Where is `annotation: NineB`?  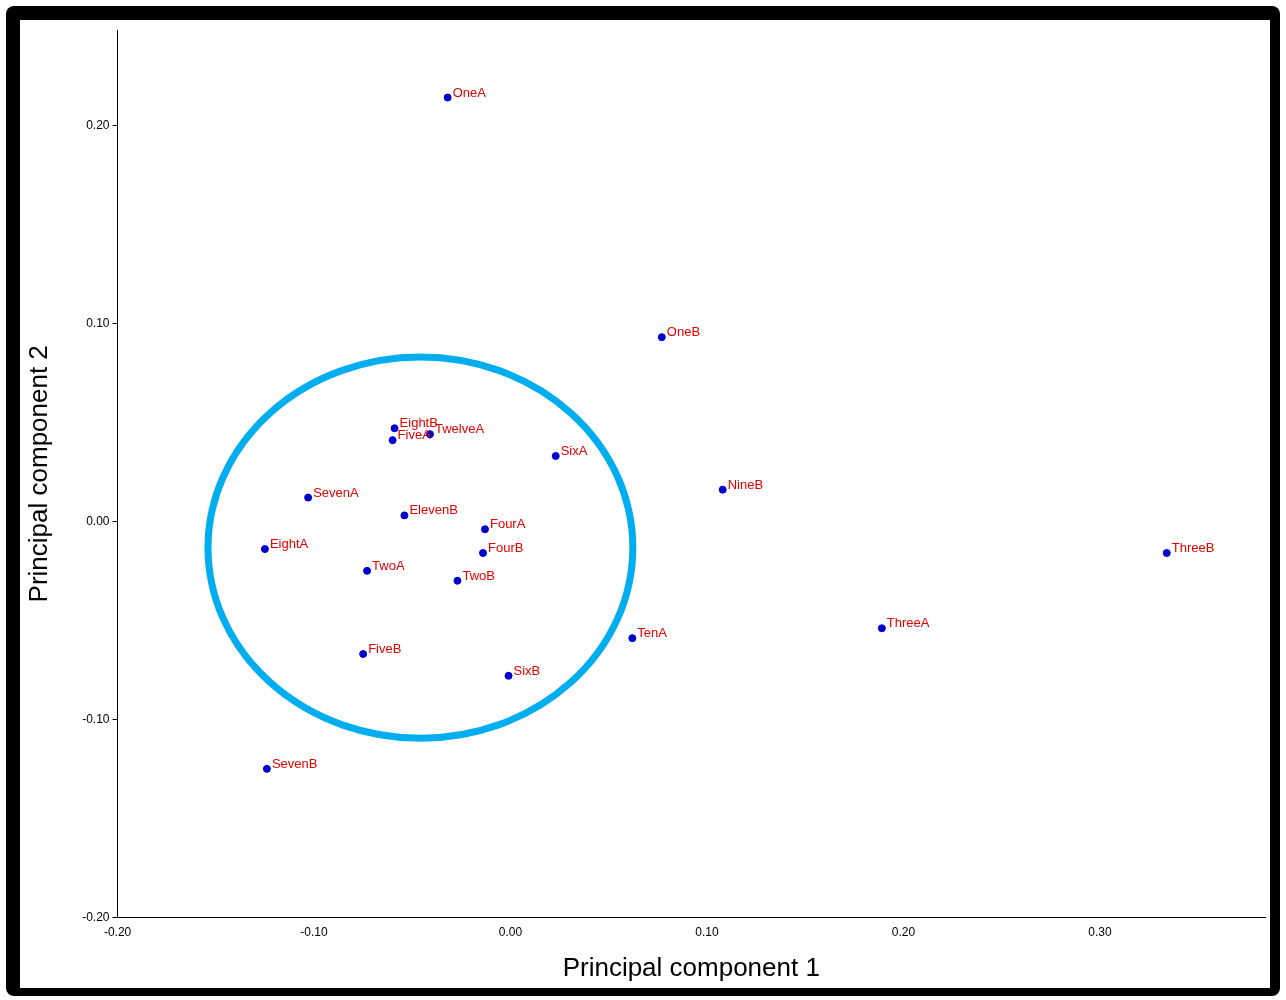 annotation: NineB is located at coordinates (745, 484).